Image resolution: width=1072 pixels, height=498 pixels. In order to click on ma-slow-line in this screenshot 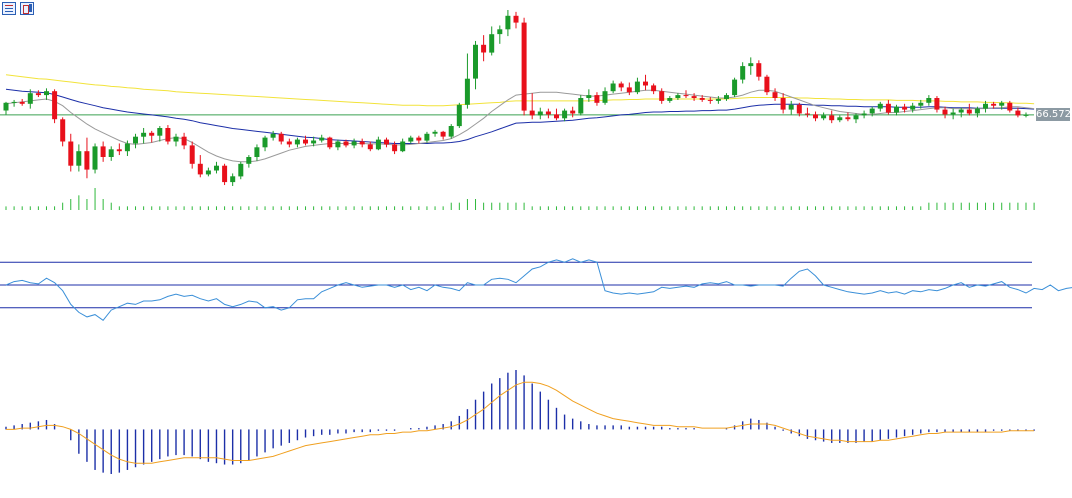, I will do `click(520, 90)`.